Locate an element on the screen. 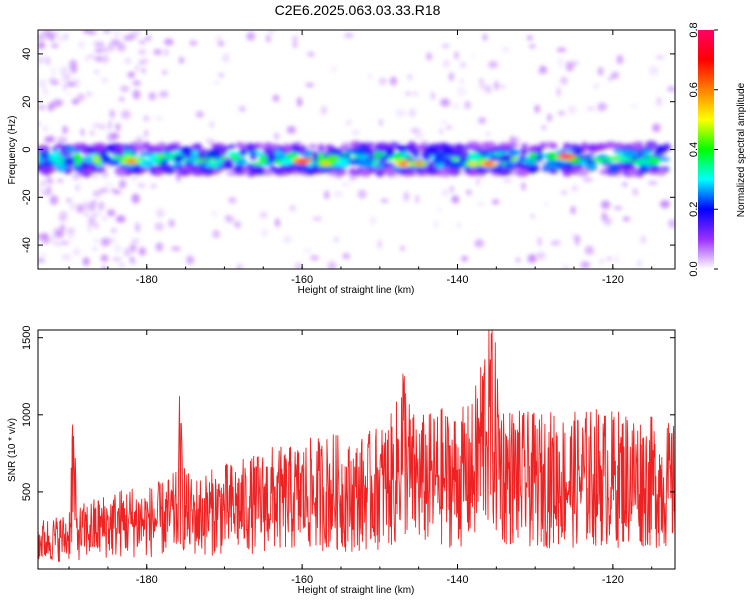  colorbar-tick-label: 0.0 is located at coordinates (694, 268).